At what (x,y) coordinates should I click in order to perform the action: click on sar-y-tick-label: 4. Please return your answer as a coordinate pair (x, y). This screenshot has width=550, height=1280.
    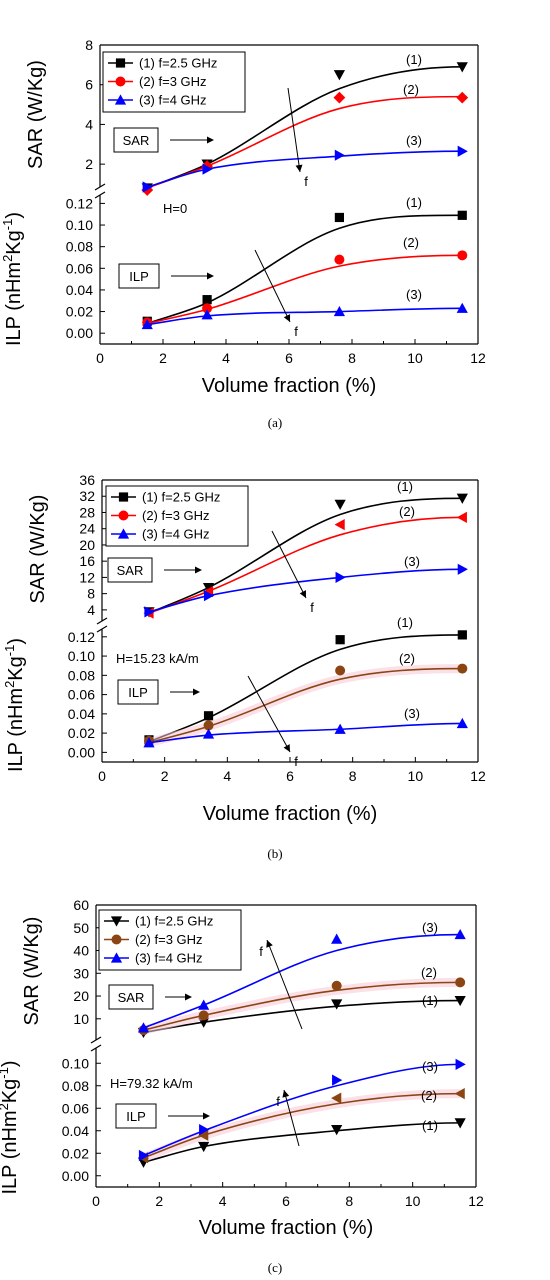
    Looking at the image, I should click on (91, 610).